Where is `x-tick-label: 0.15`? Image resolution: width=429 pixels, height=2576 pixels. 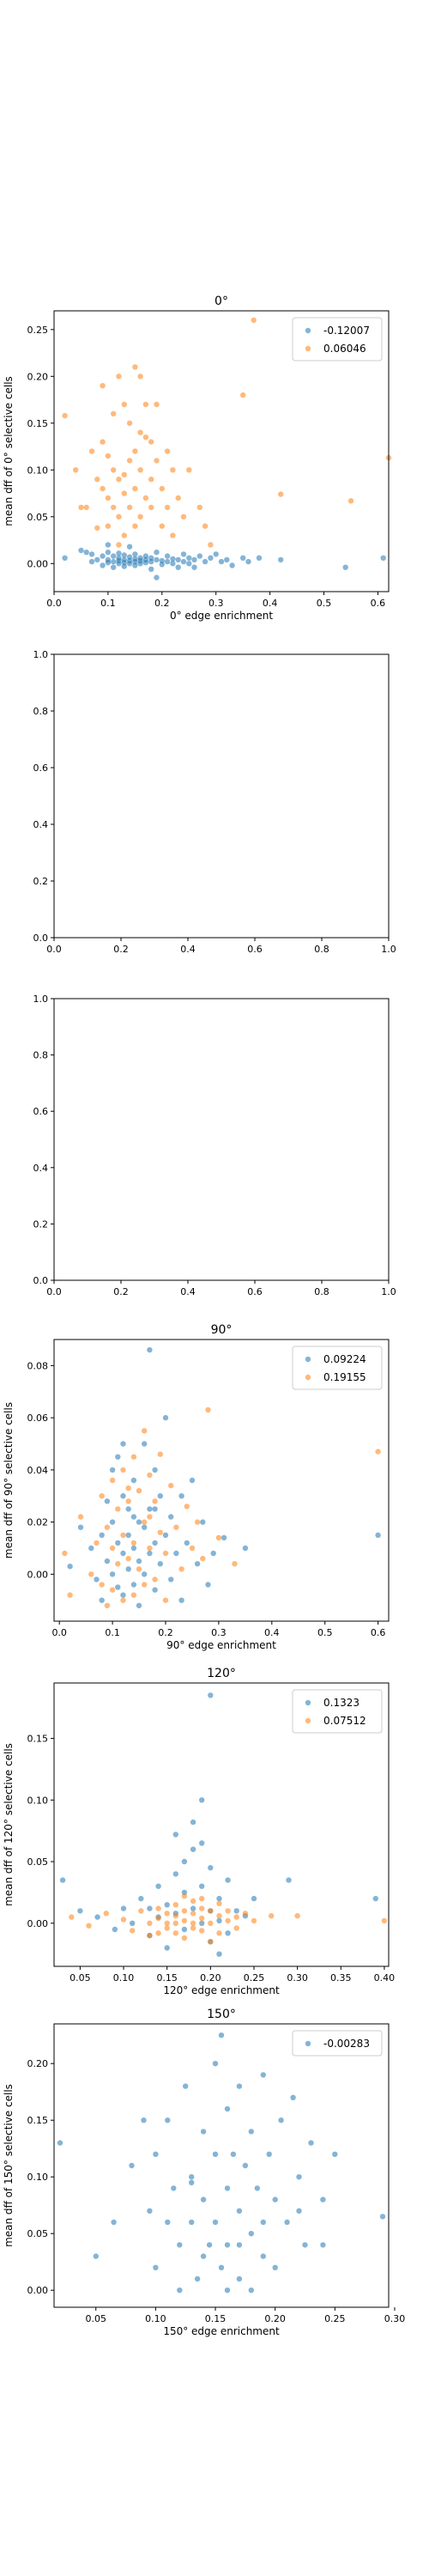
x-tick-label: 0.15 is located at coordinates (216, 2318).